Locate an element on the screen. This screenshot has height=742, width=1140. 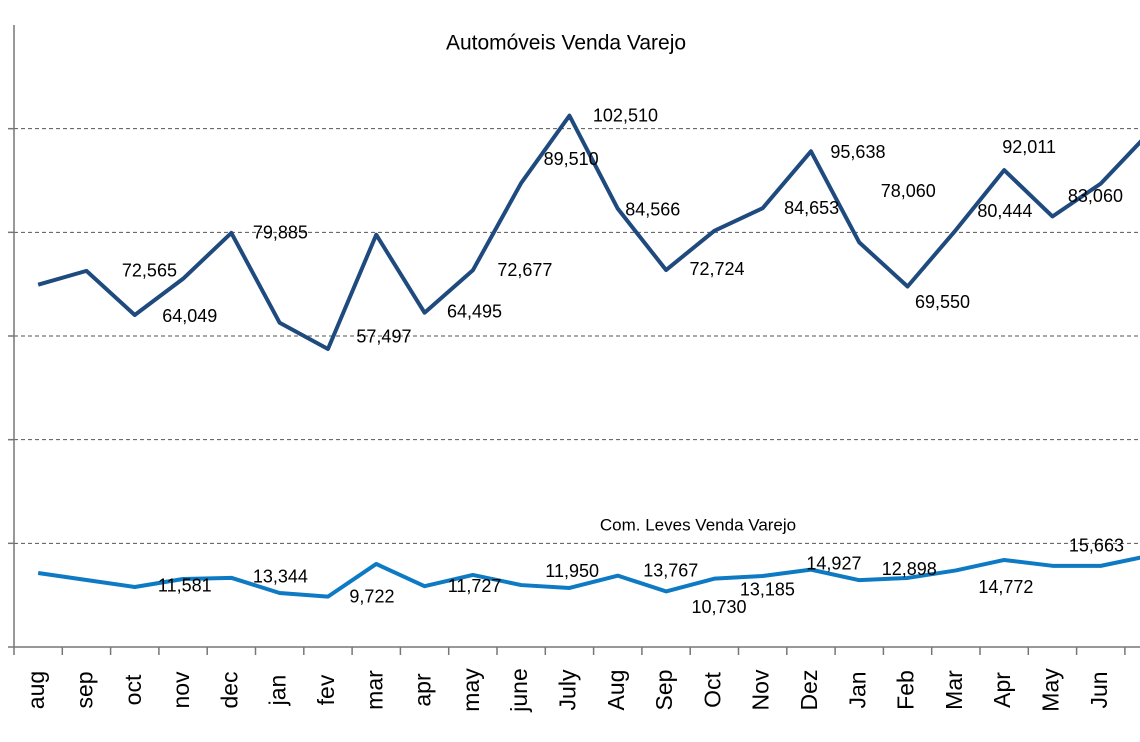
x-tick-label: Sep is located at coordinates (664, 690).